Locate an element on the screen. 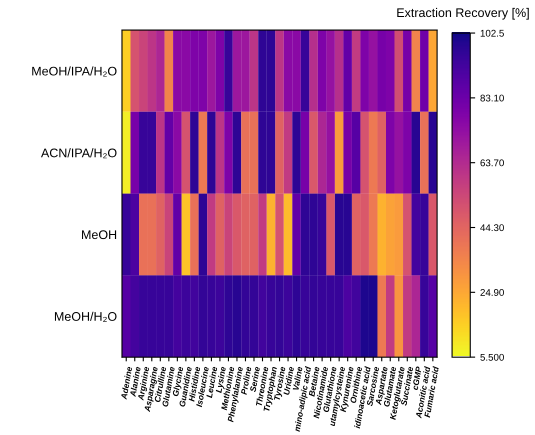 This screenshot has width=535, height=435. x-tick-label: Adenine is located at coordinates (126, 383).